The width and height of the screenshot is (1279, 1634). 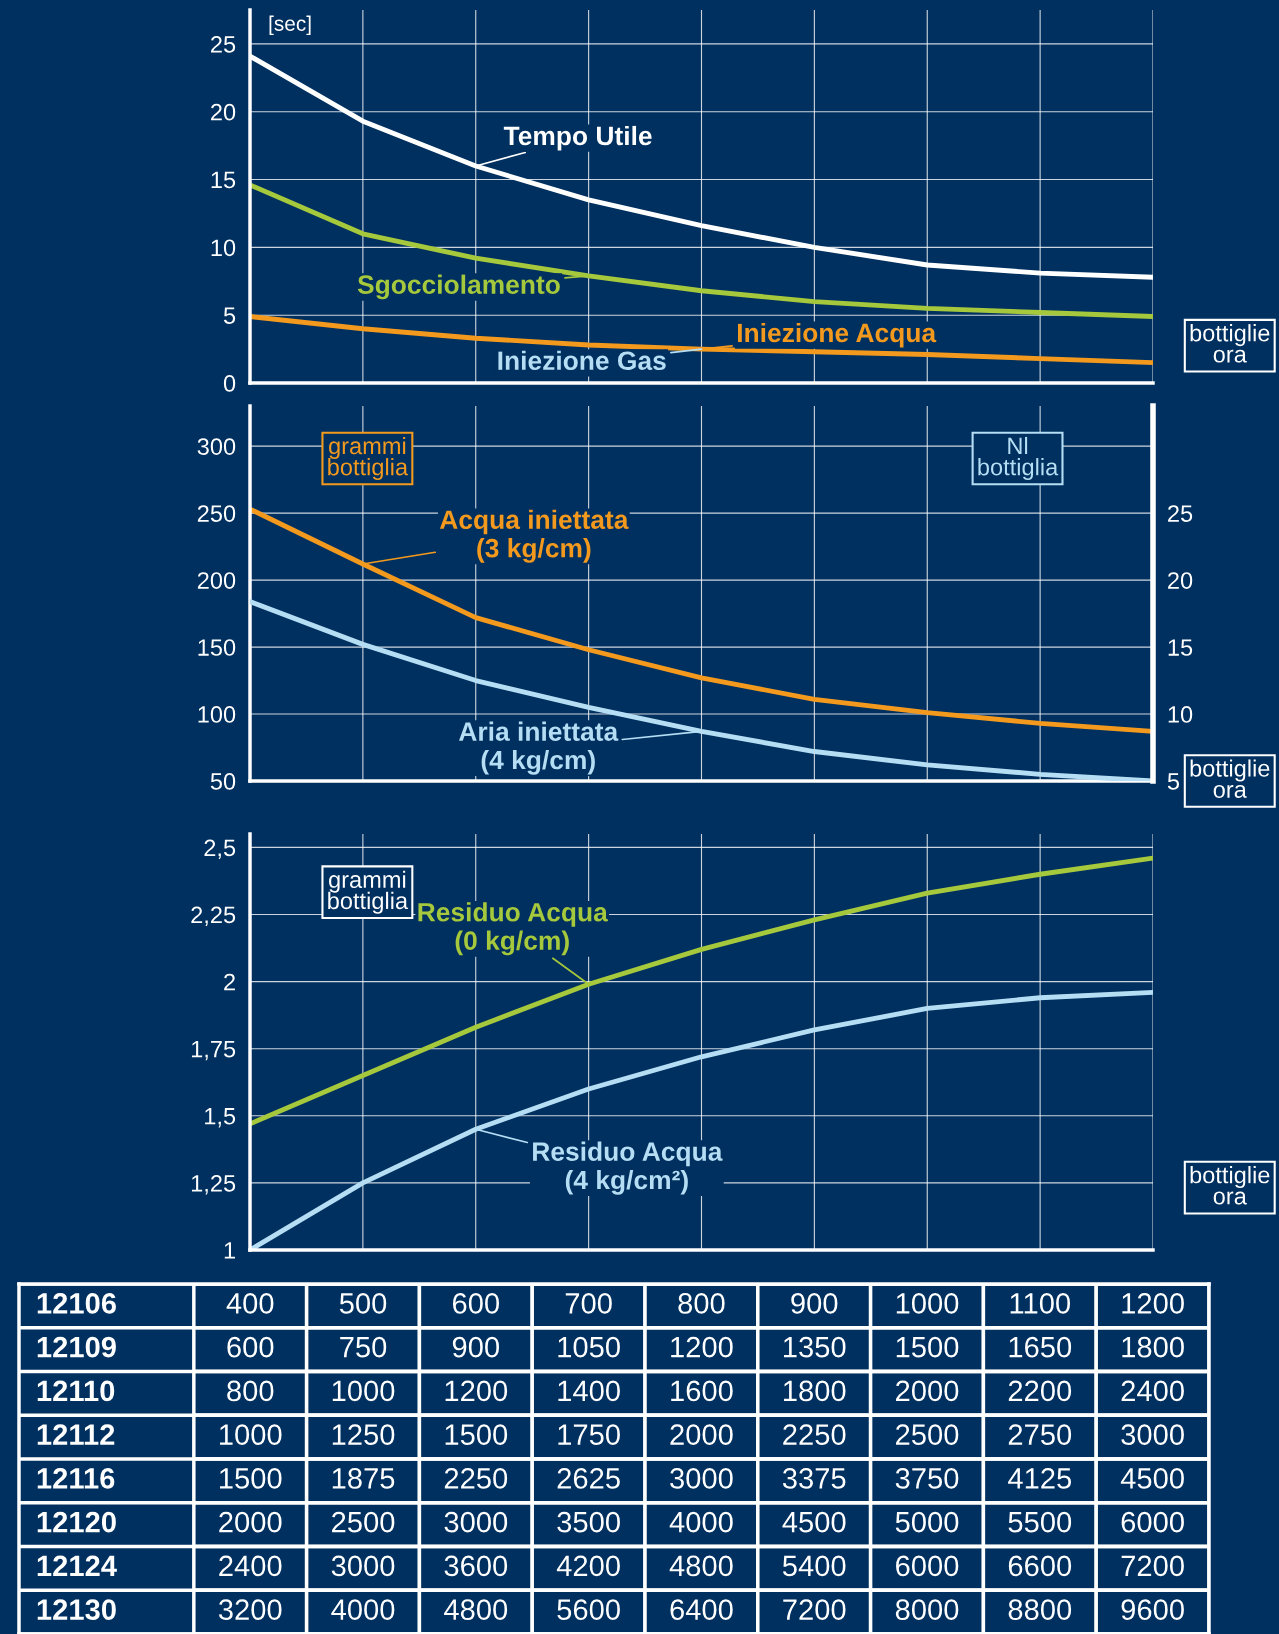 What do you see at coordinates (1180, 714) in the screenshot?
I see `y2-tick-label: 10` at bounding box center [1180, 714].